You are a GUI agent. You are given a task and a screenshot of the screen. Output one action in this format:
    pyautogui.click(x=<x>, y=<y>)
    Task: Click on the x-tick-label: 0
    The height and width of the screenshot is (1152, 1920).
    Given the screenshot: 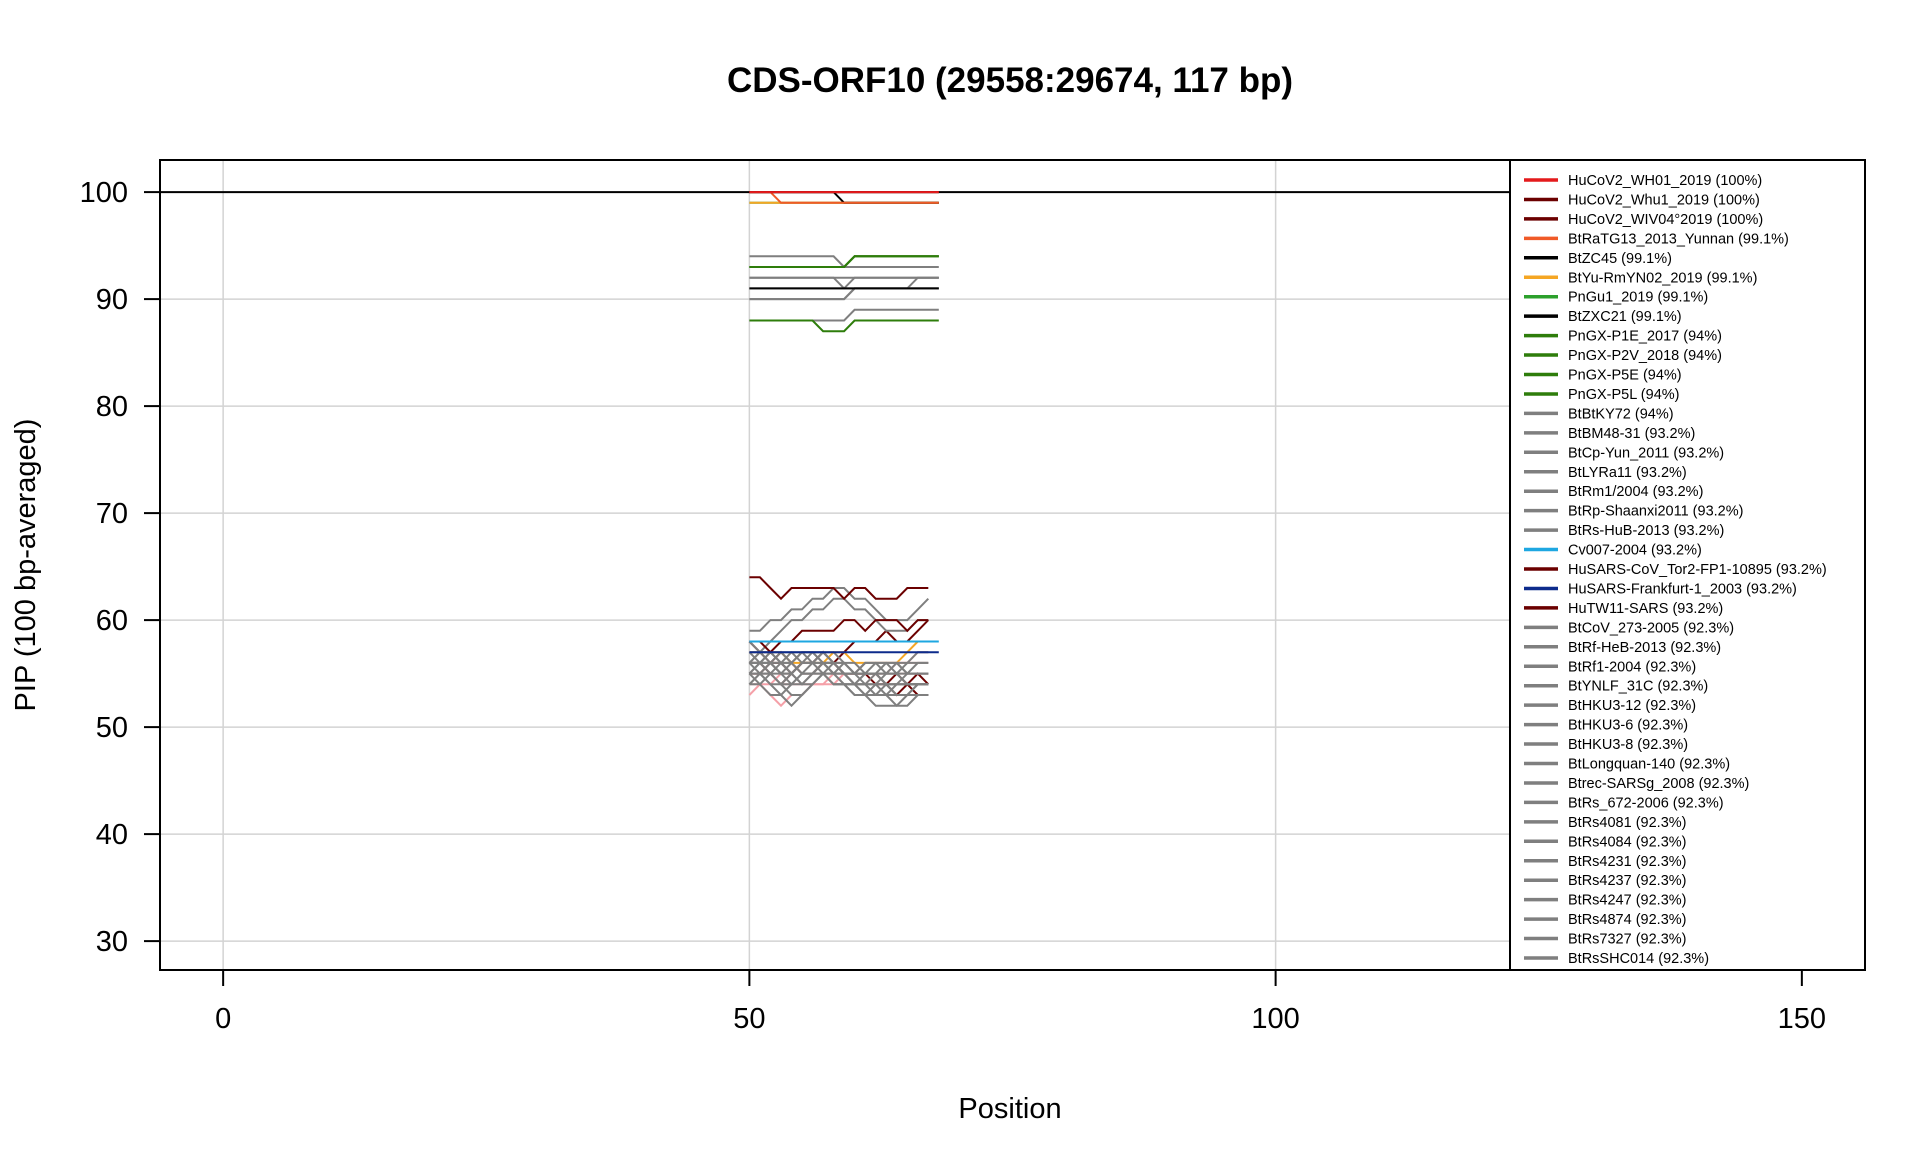 What is the action you would take?
    pyautogui.click(x=223, y=1019)
    